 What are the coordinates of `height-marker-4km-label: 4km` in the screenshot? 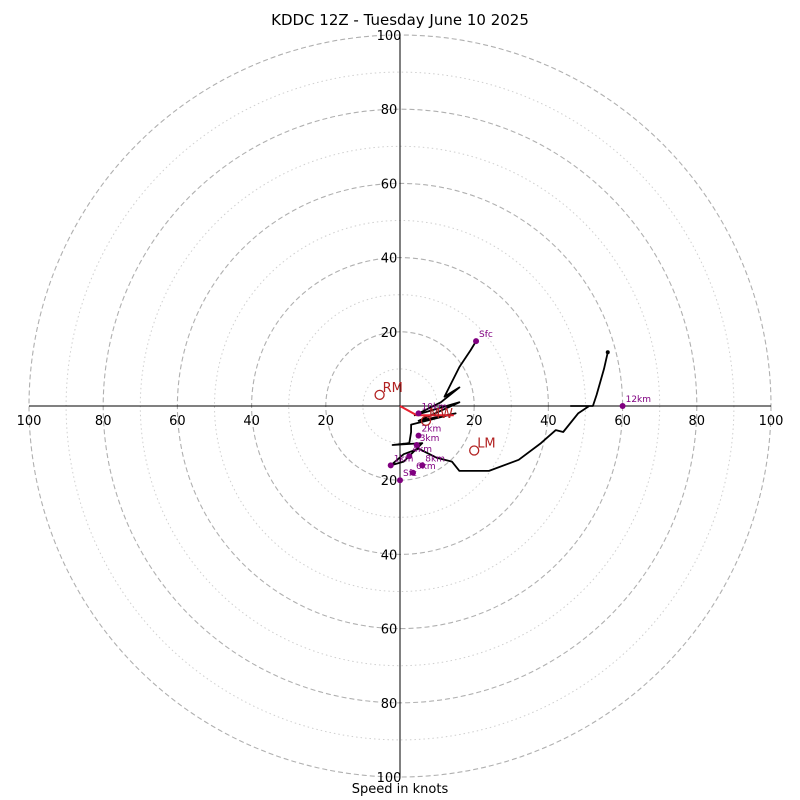 It's located at (422, 450).